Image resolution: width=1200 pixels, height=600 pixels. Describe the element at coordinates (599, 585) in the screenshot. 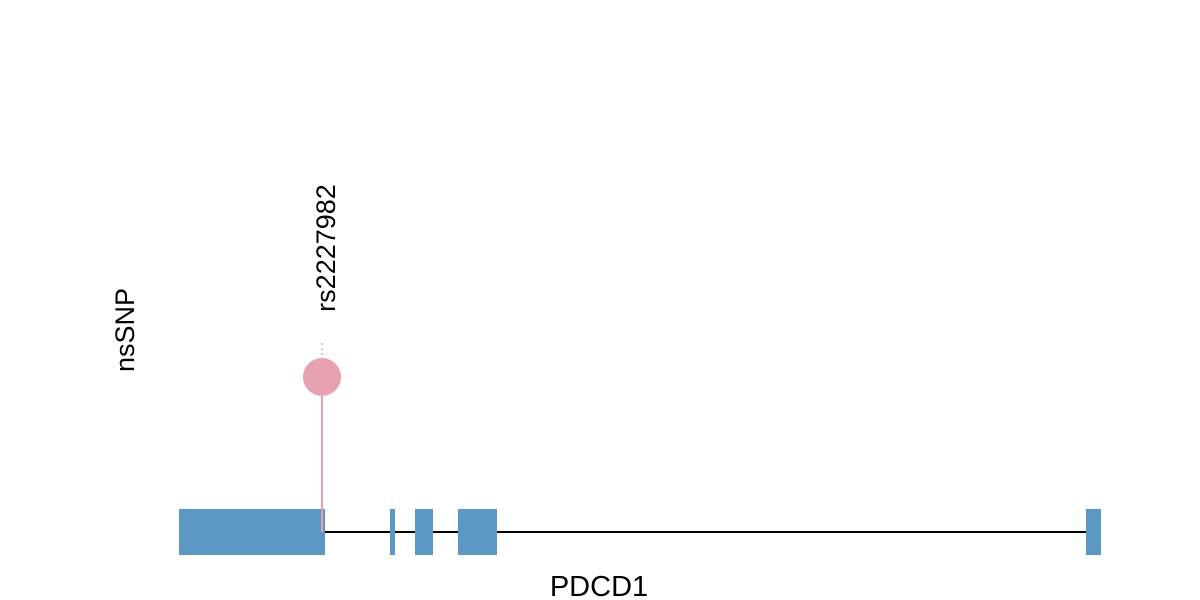

I see `gene-name: PDCD1` at that location.